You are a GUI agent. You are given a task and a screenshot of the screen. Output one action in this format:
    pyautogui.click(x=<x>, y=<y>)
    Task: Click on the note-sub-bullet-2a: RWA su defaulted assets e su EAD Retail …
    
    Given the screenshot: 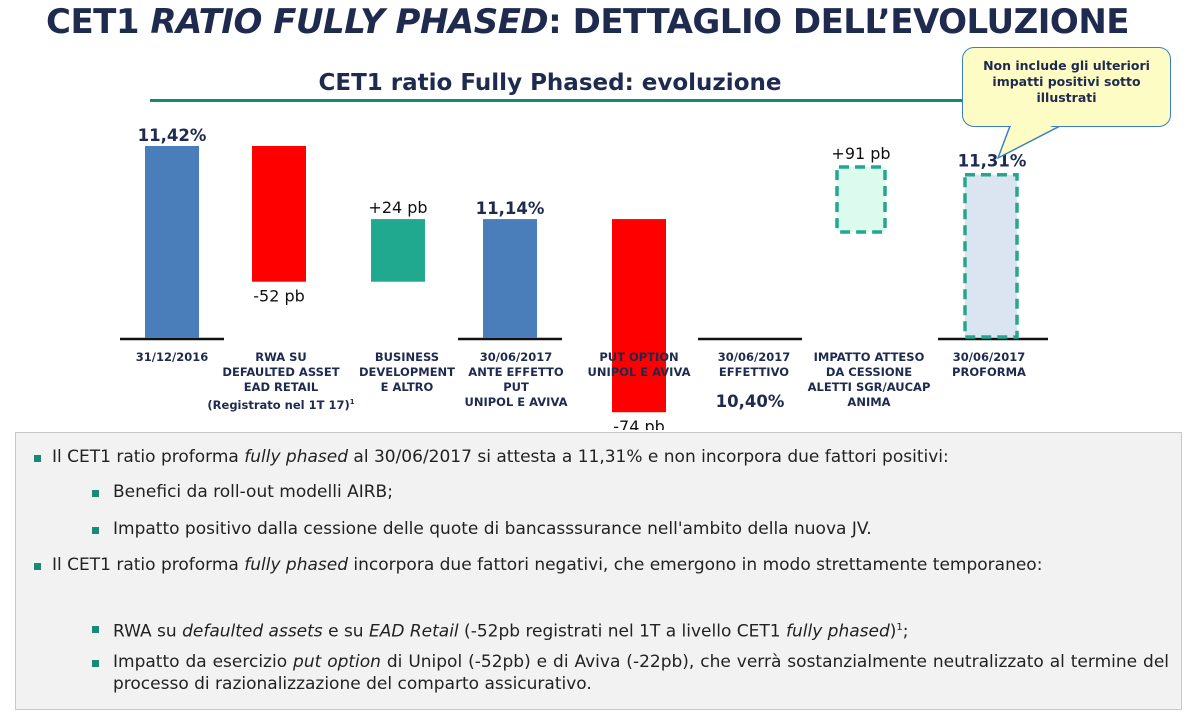 What is the action you would take?
    pyautogui.click(x=511, y=631)
    